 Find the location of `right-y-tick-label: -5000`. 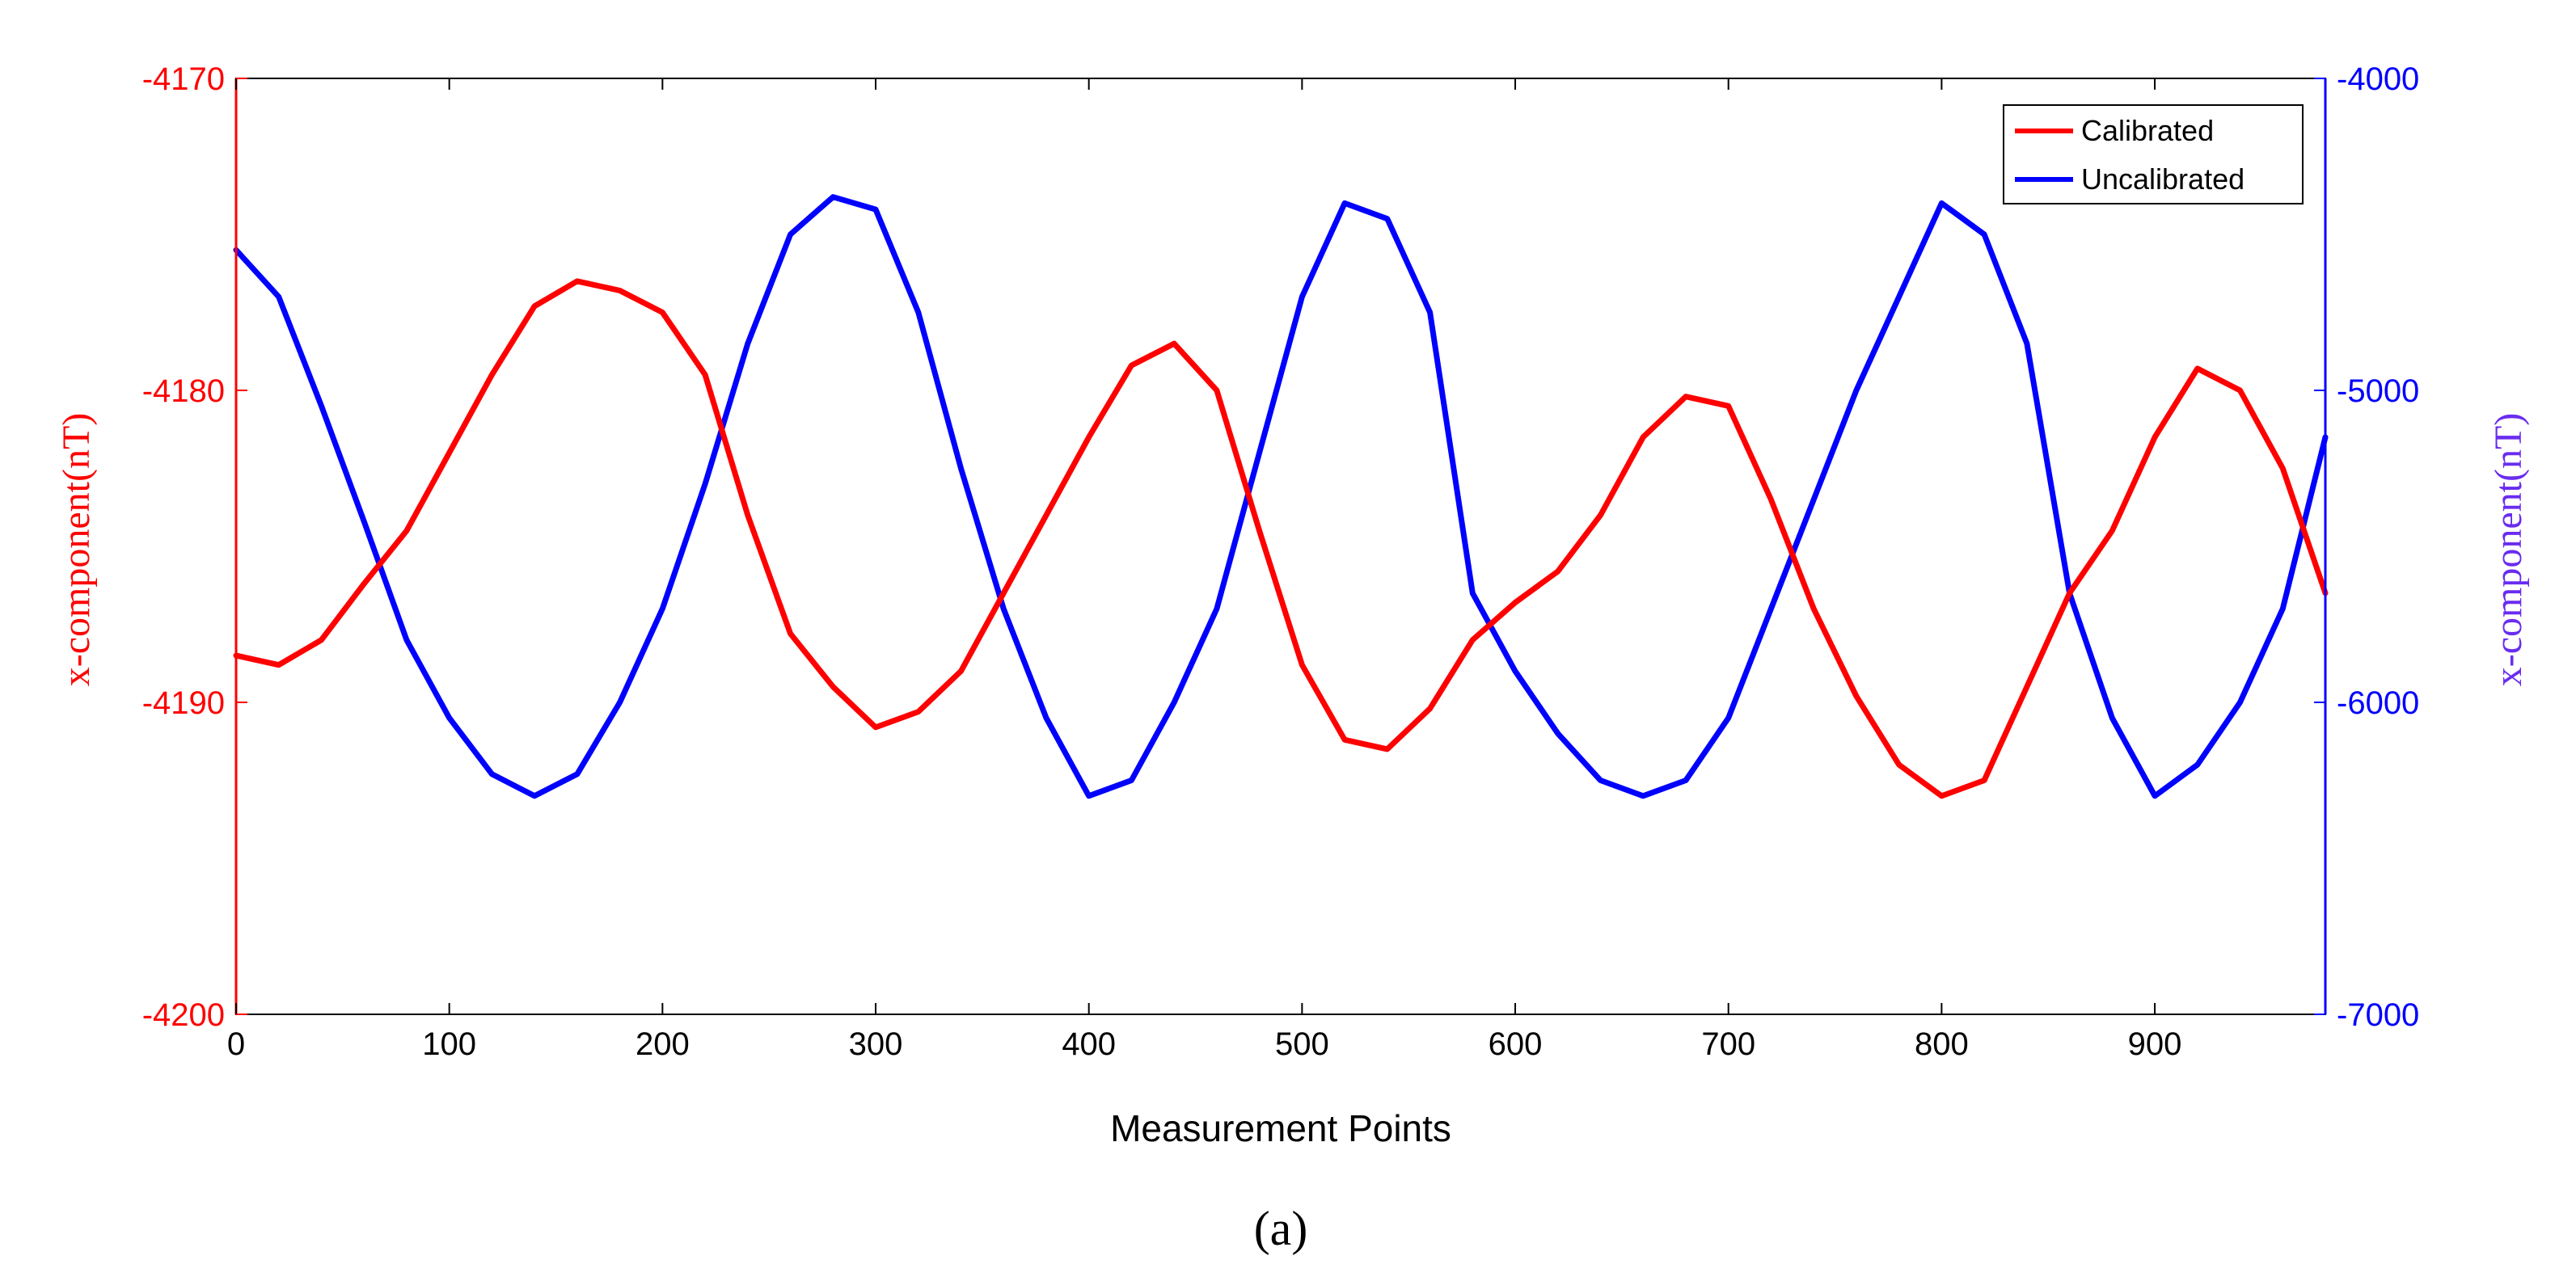

right-y-tick-label: -5000 is located at coordinates (2378, 391).